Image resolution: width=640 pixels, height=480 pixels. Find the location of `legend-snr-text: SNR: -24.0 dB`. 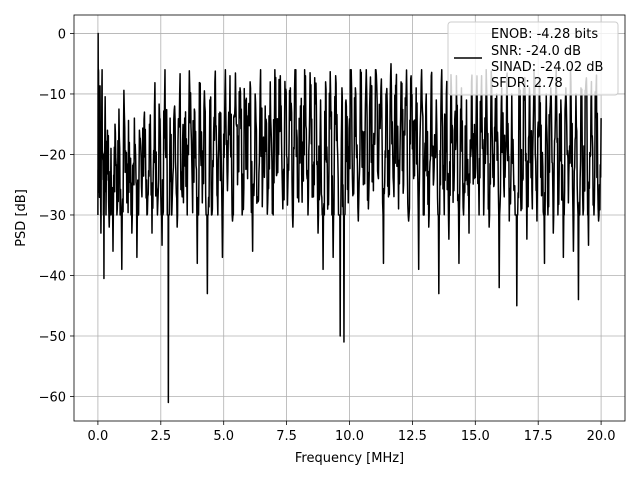

legend-snr-text: SNR: -24.0 dB is located at coordinates (536, 51).